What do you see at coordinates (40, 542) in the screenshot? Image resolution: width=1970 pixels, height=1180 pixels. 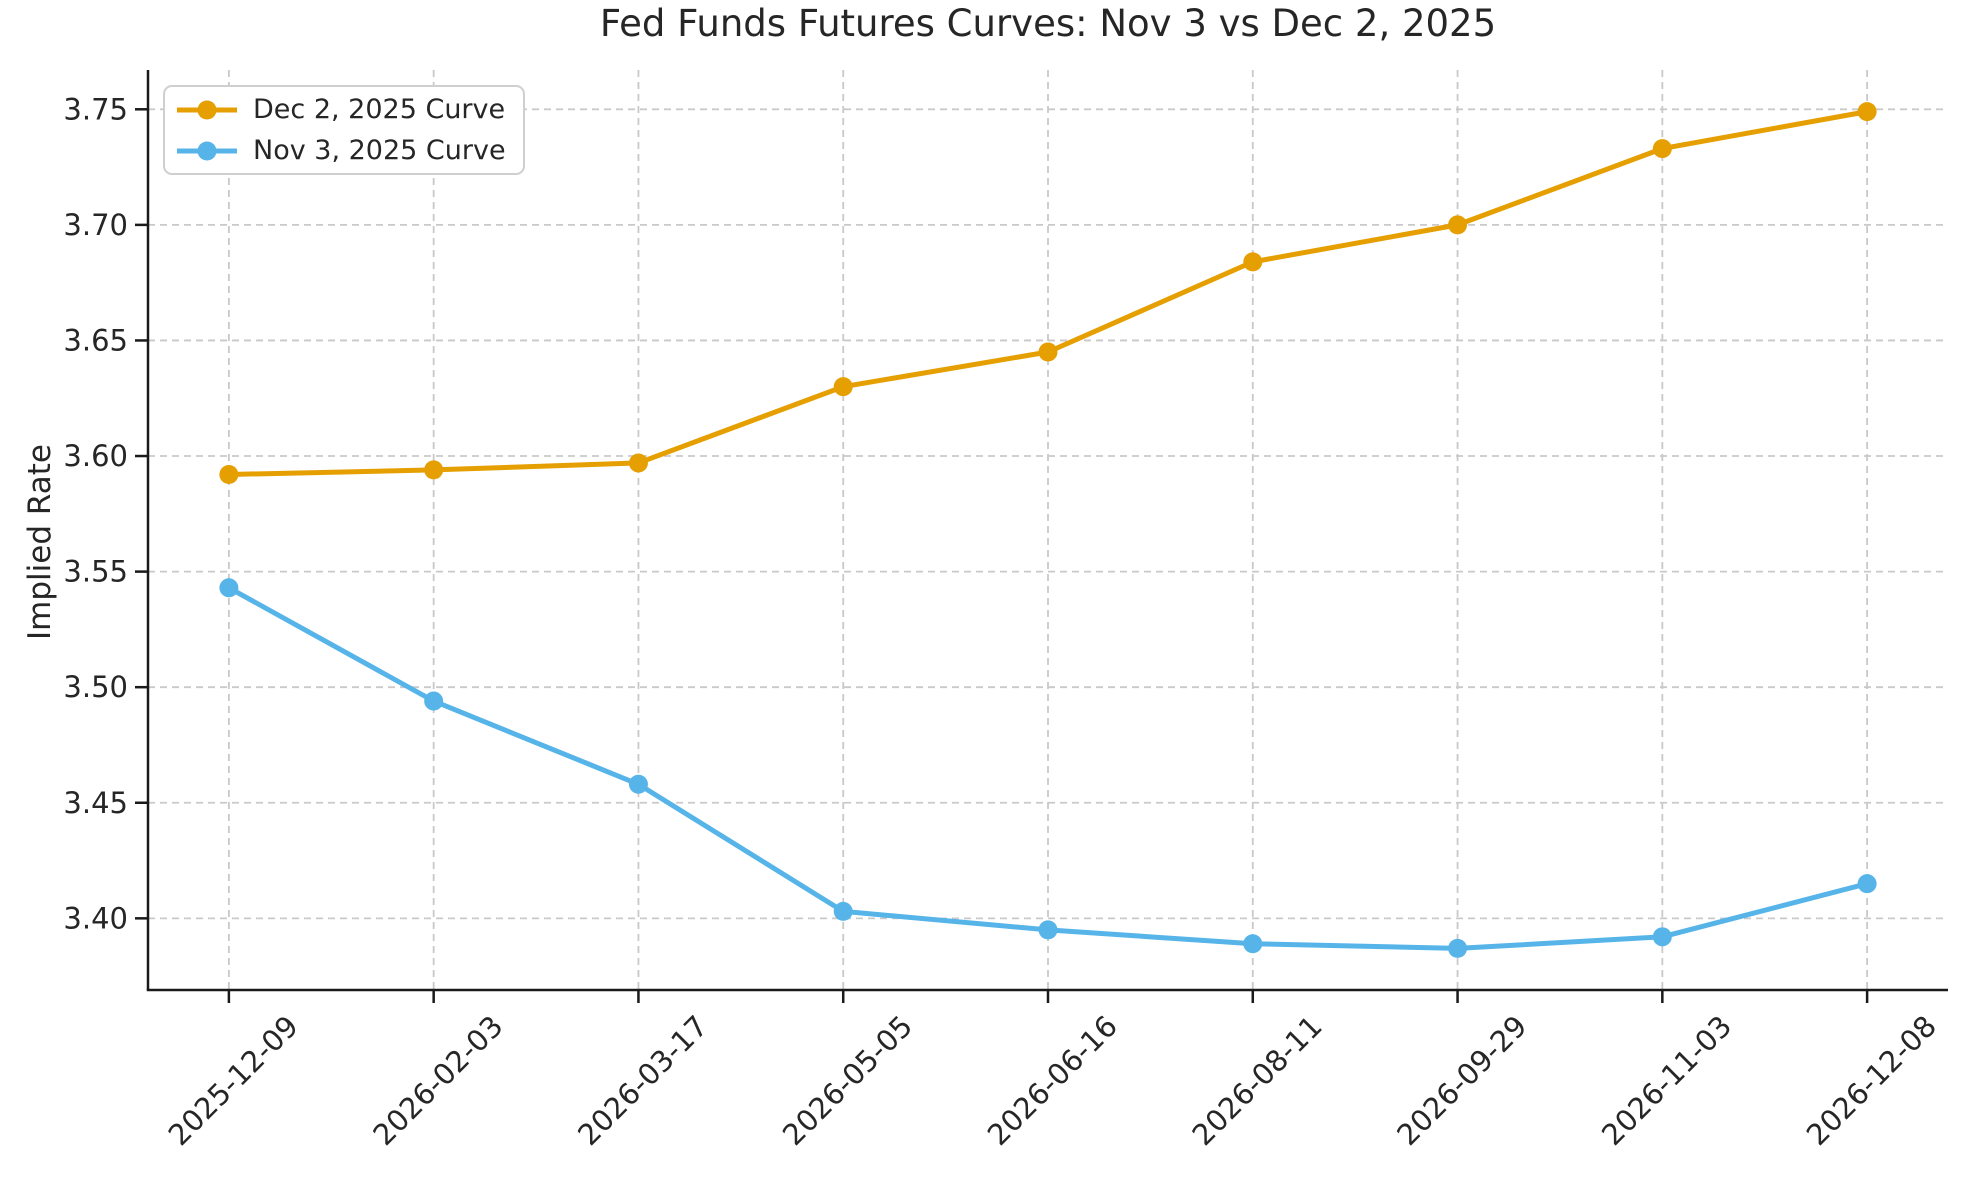 I see `y-axis-label: Implied Rate` at bounding box center [40, 542].